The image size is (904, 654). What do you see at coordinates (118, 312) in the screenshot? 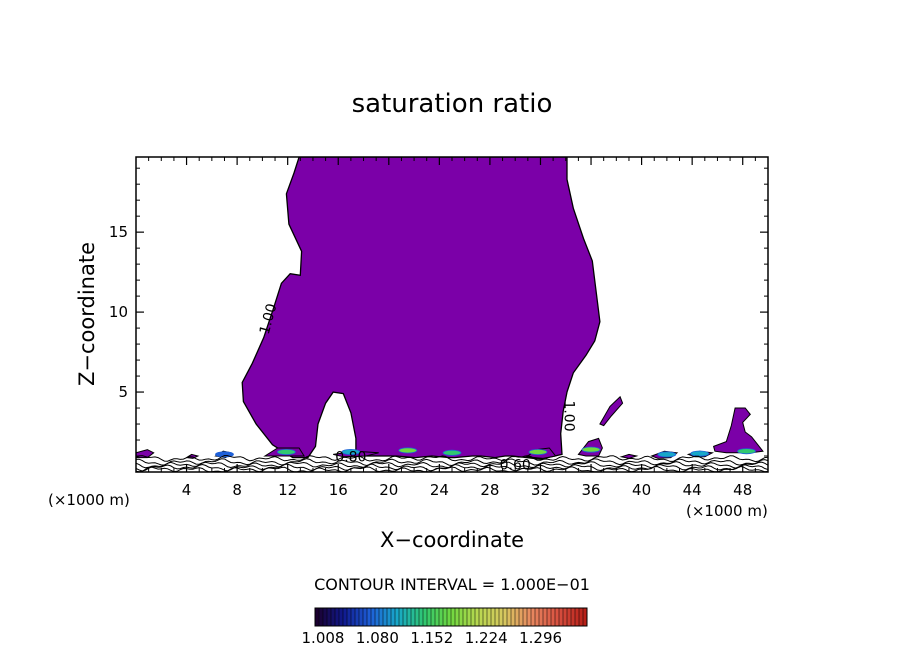
I see `y-tick-label: 10` at bounding box center [118, 312].